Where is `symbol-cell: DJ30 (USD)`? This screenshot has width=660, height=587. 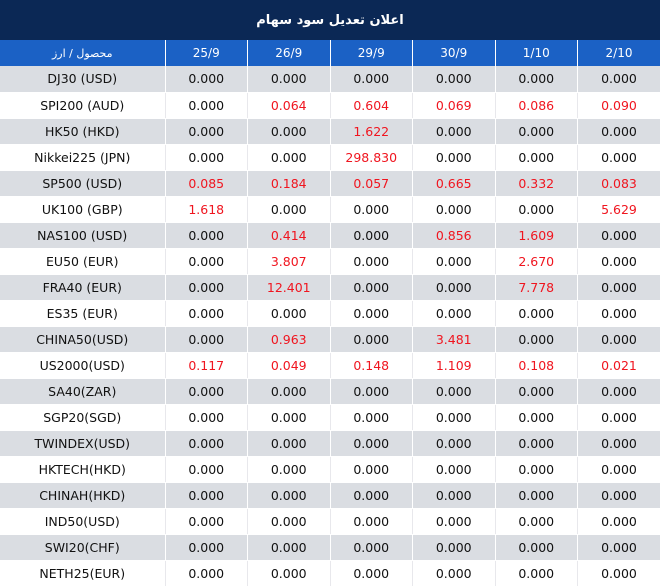
symbol-cell: DJ30 (USD) is located at coordinates (83, 79).